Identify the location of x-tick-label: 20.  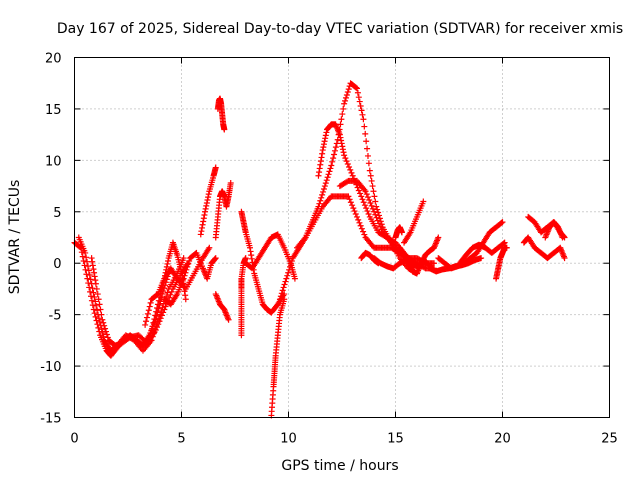
(502, 439).